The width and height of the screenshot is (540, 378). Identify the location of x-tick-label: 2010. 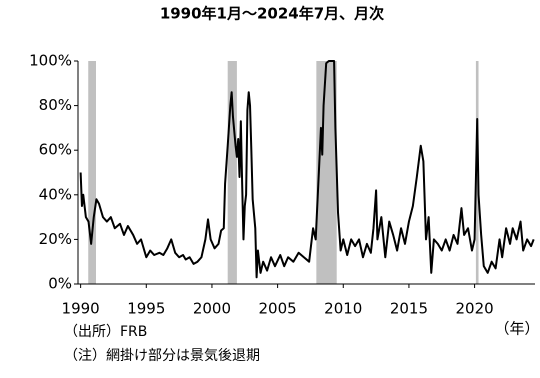
(343, 309).